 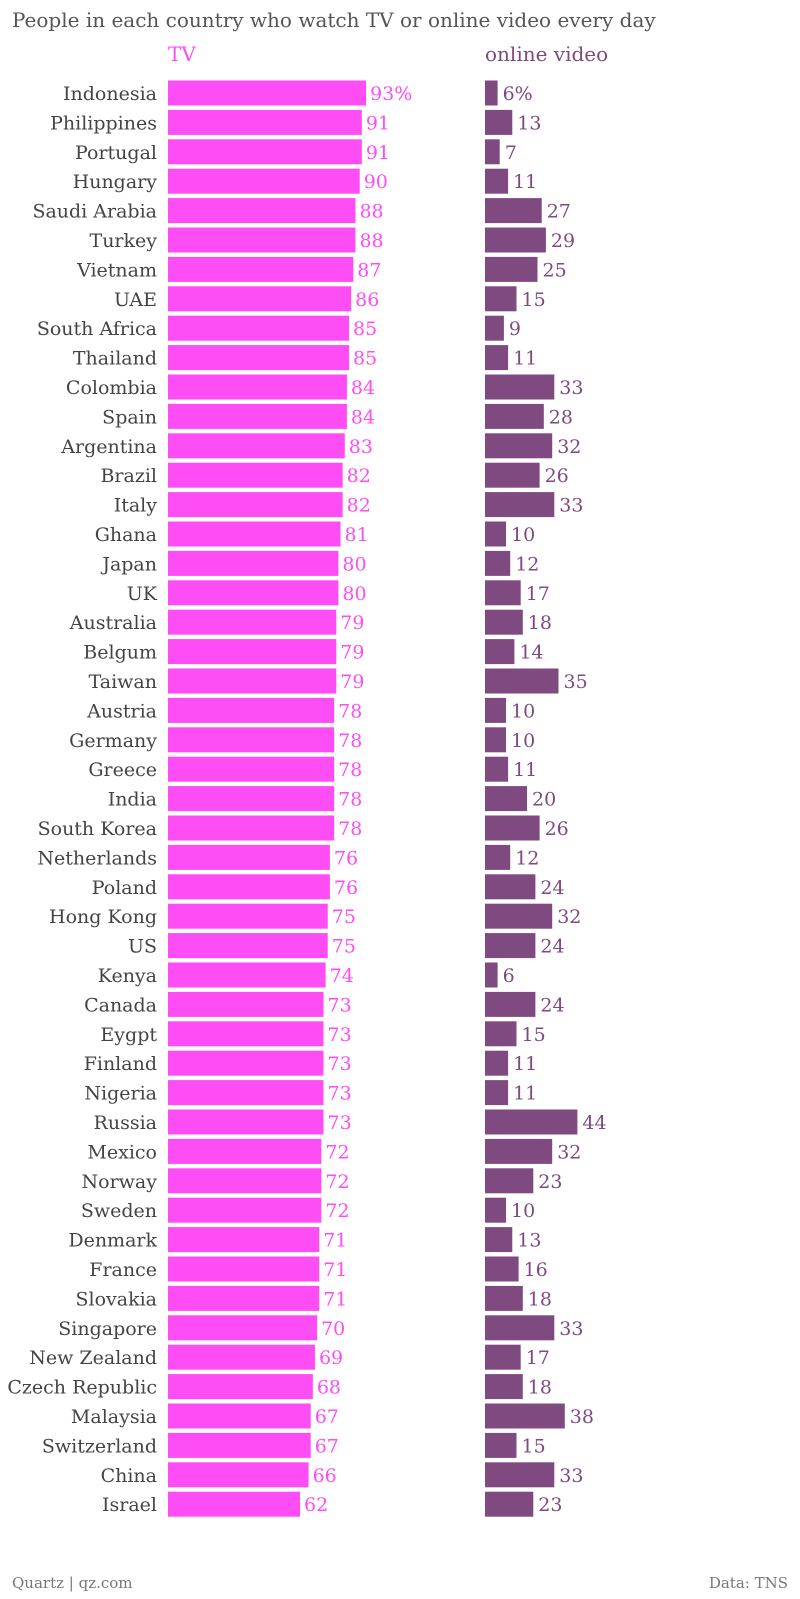 What do you see at coordinates (121, 711) in the screenshot?
I see `country-label: Austria` at bounding box center [121, 711].